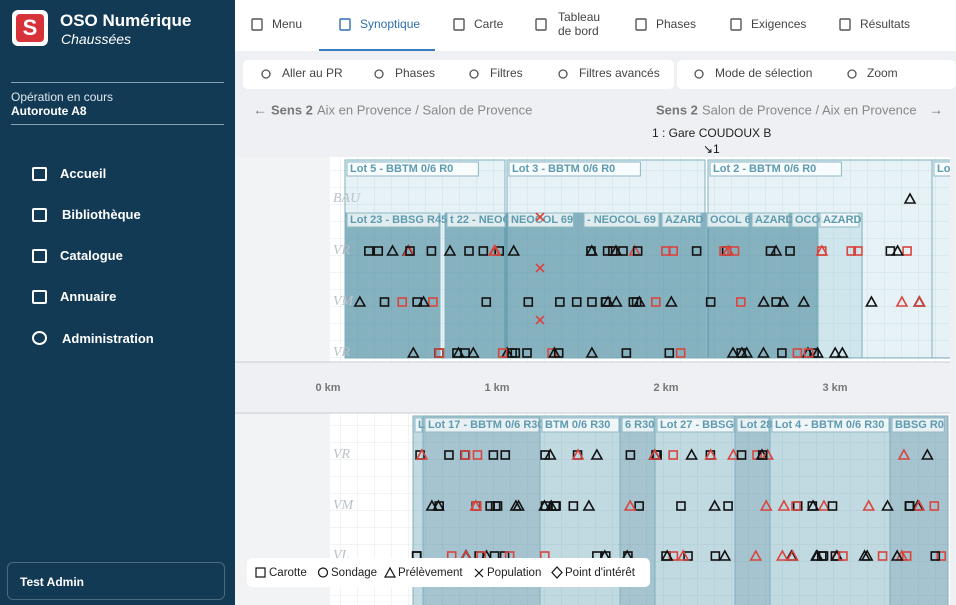 Image resolution: width=956 pixels, height=605 pixels. What do you see at coordinates (778, 24) in the screenshot?
I see `nav-item: Exigences` at bounding box center [778, 24].